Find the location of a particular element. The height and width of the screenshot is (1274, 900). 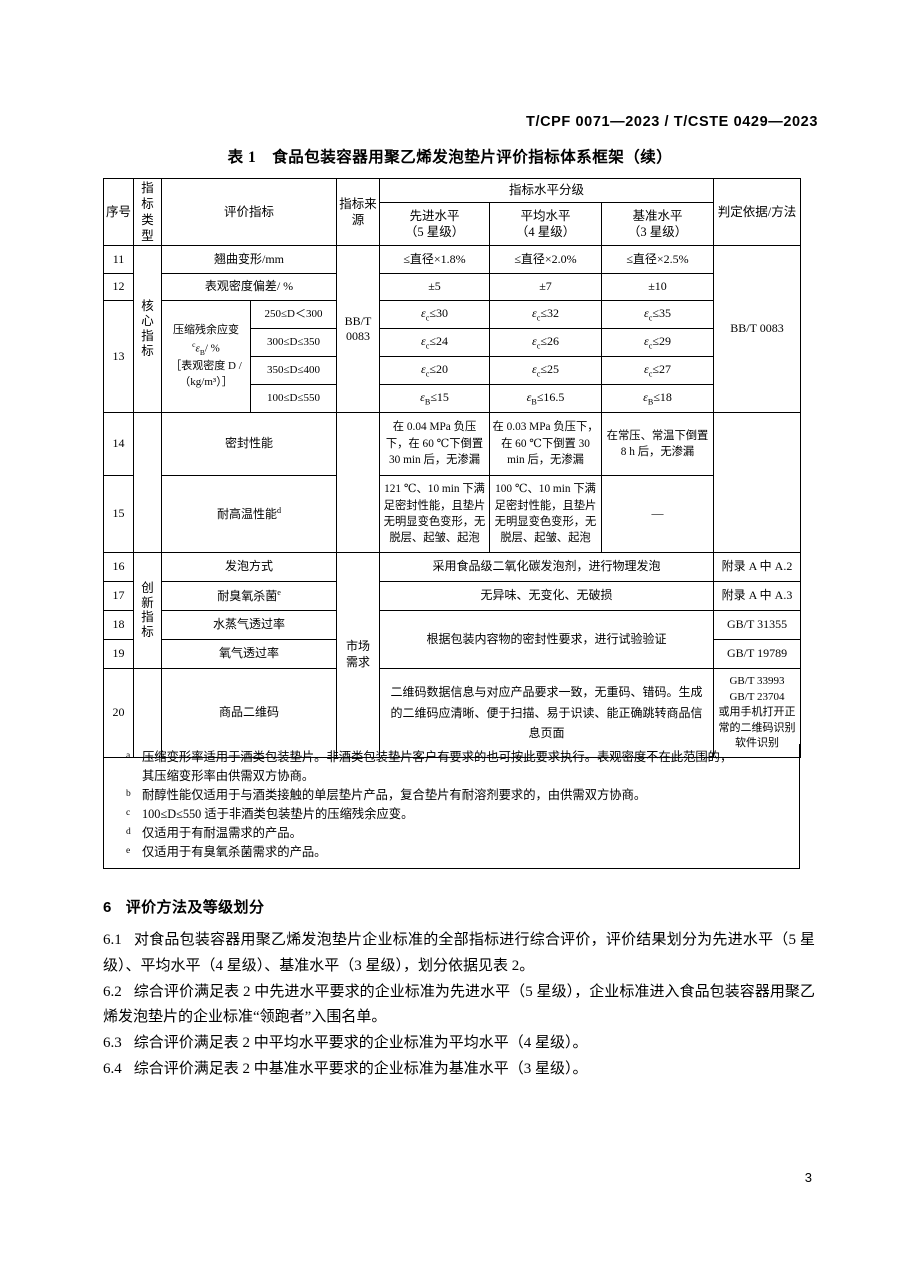

paragraph-6-4-text: 综合评价满足表 2 中基准水平要求的企业标准为基准水平（3 星级）。 is located at coordinates (360, 1068).